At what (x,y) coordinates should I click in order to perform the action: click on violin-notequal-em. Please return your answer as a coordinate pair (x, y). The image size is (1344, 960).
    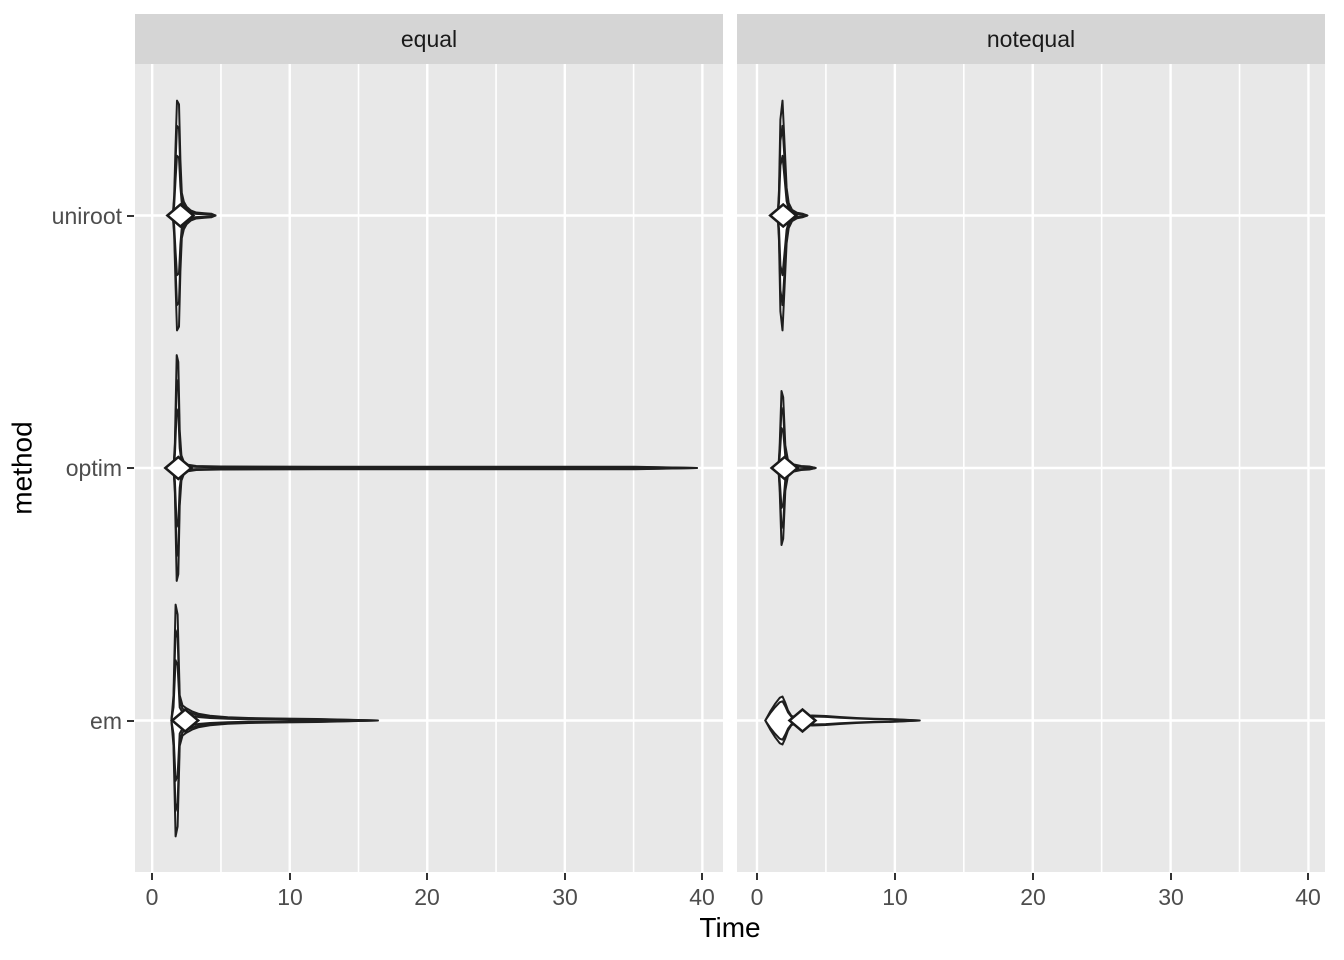
    Looking at the image, I should click on (842, 720).